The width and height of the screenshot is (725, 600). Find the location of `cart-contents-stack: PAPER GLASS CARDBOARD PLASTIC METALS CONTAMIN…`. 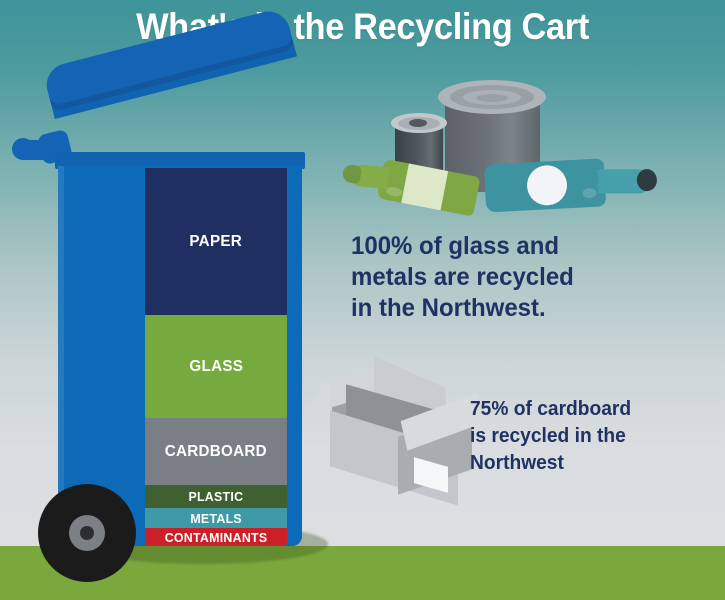

cart-contents-stack: PAPER GLASS CARDBOARD PLASTIC METALS CONTAMIN… is located at coordinates (216, 357).